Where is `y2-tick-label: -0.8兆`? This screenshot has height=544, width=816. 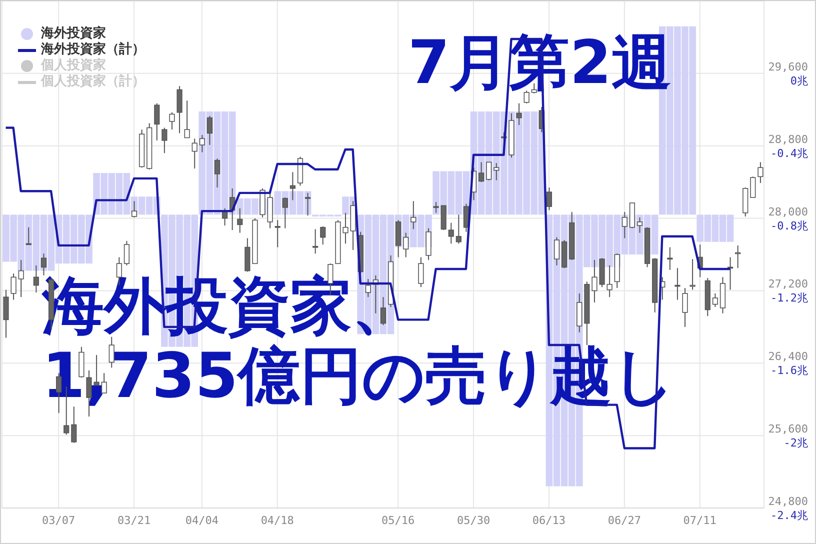
y2-tick-label: -0.8兆 is located at coordinates (789, 225).